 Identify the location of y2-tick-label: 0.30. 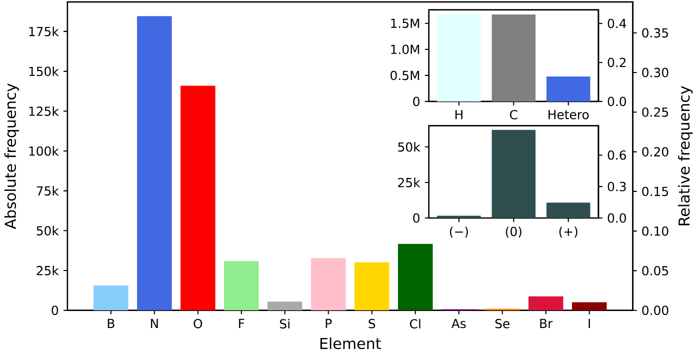
(655, 73).